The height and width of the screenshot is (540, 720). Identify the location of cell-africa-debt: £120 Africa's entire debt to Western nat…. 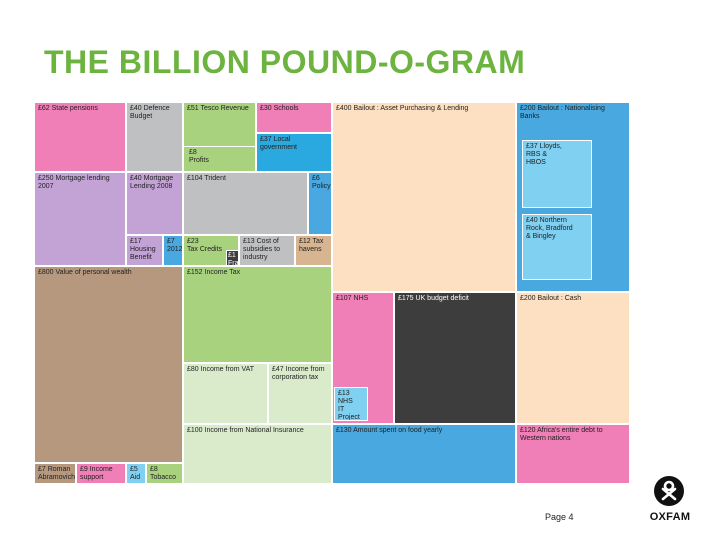
(573, 454).